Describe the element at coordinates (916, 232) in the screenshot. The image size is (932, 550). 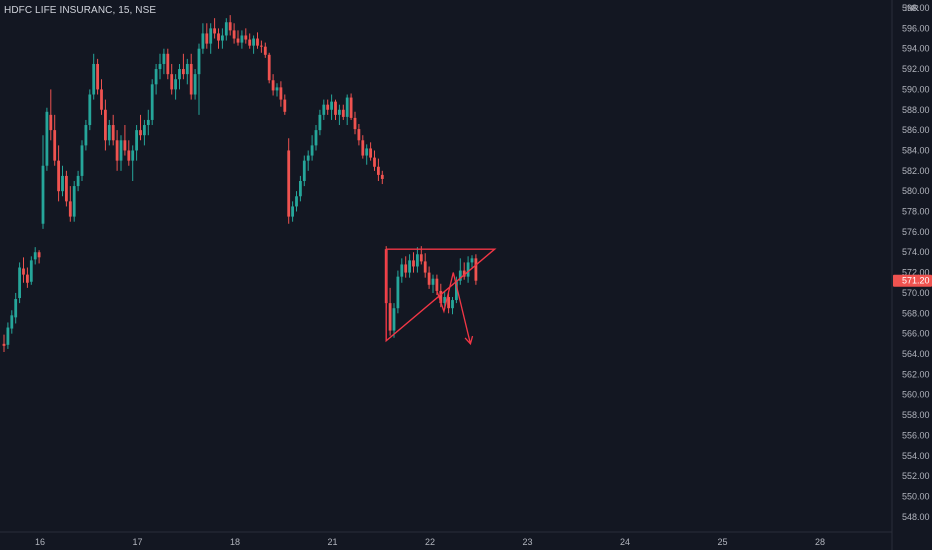
I see `price-tick-label: 576.00` at that location.